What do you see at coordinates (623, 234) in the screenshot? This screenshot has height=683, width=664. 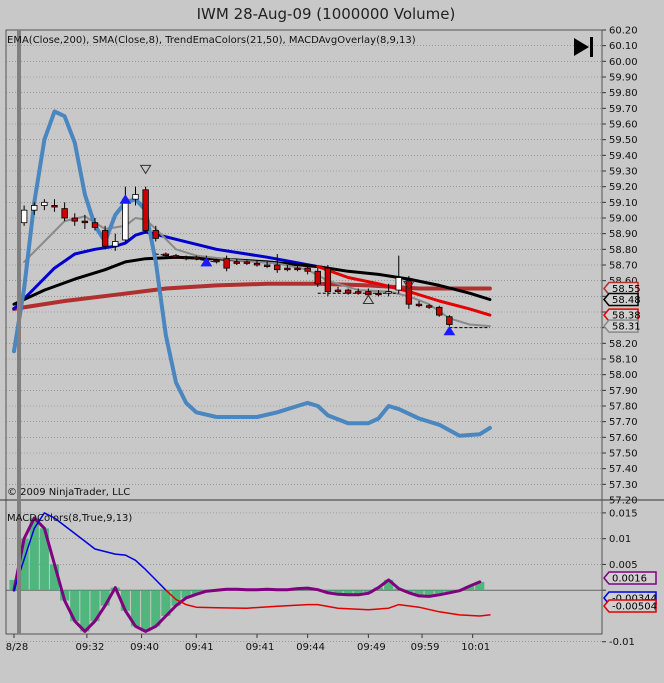 I see `price-tick-label: 58.90` at bounding box center [623, 234].